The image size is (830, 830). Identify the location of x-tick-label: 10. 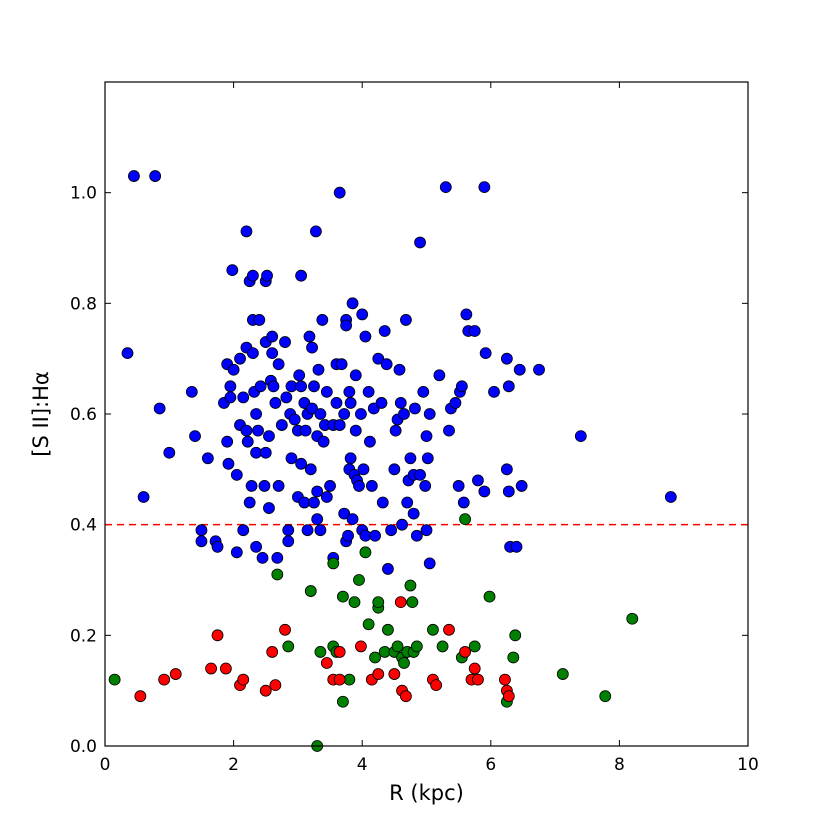
(748, 765).